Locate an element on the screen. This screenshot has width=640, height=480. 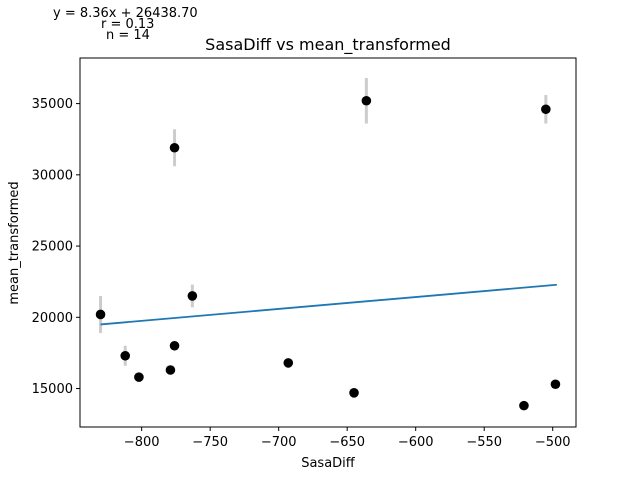
correlation-annotation: r = 0.13 is located at coordinates (127, 24).